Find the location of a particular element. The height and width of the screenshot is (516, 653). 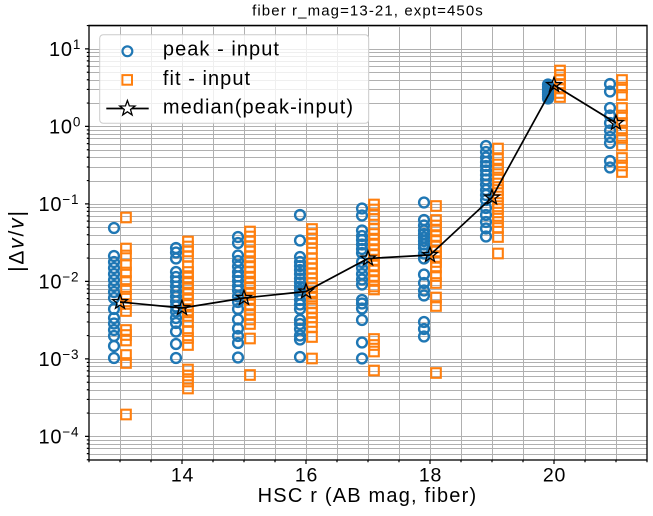

svg-text: fiber r_mag=13-21, expt=450s is located at coordinates (368, 11).